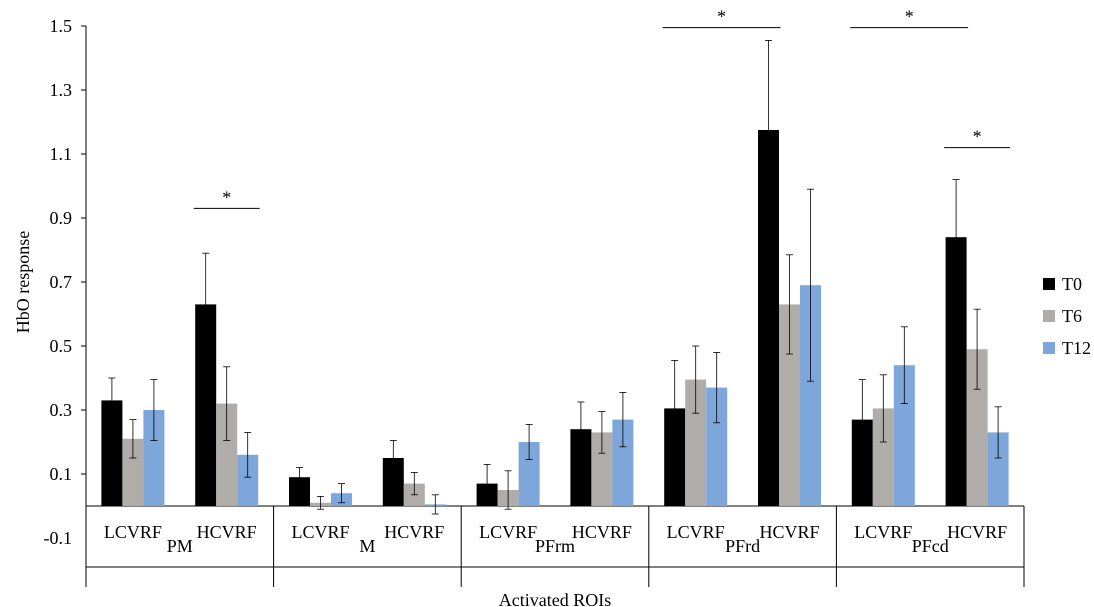 This screenshot has width=1094, height=607. What do you see at coordinates (61, 90) in the screenshot?
I see `y-tick-label: 1.3` at bounding box center [61, 90].